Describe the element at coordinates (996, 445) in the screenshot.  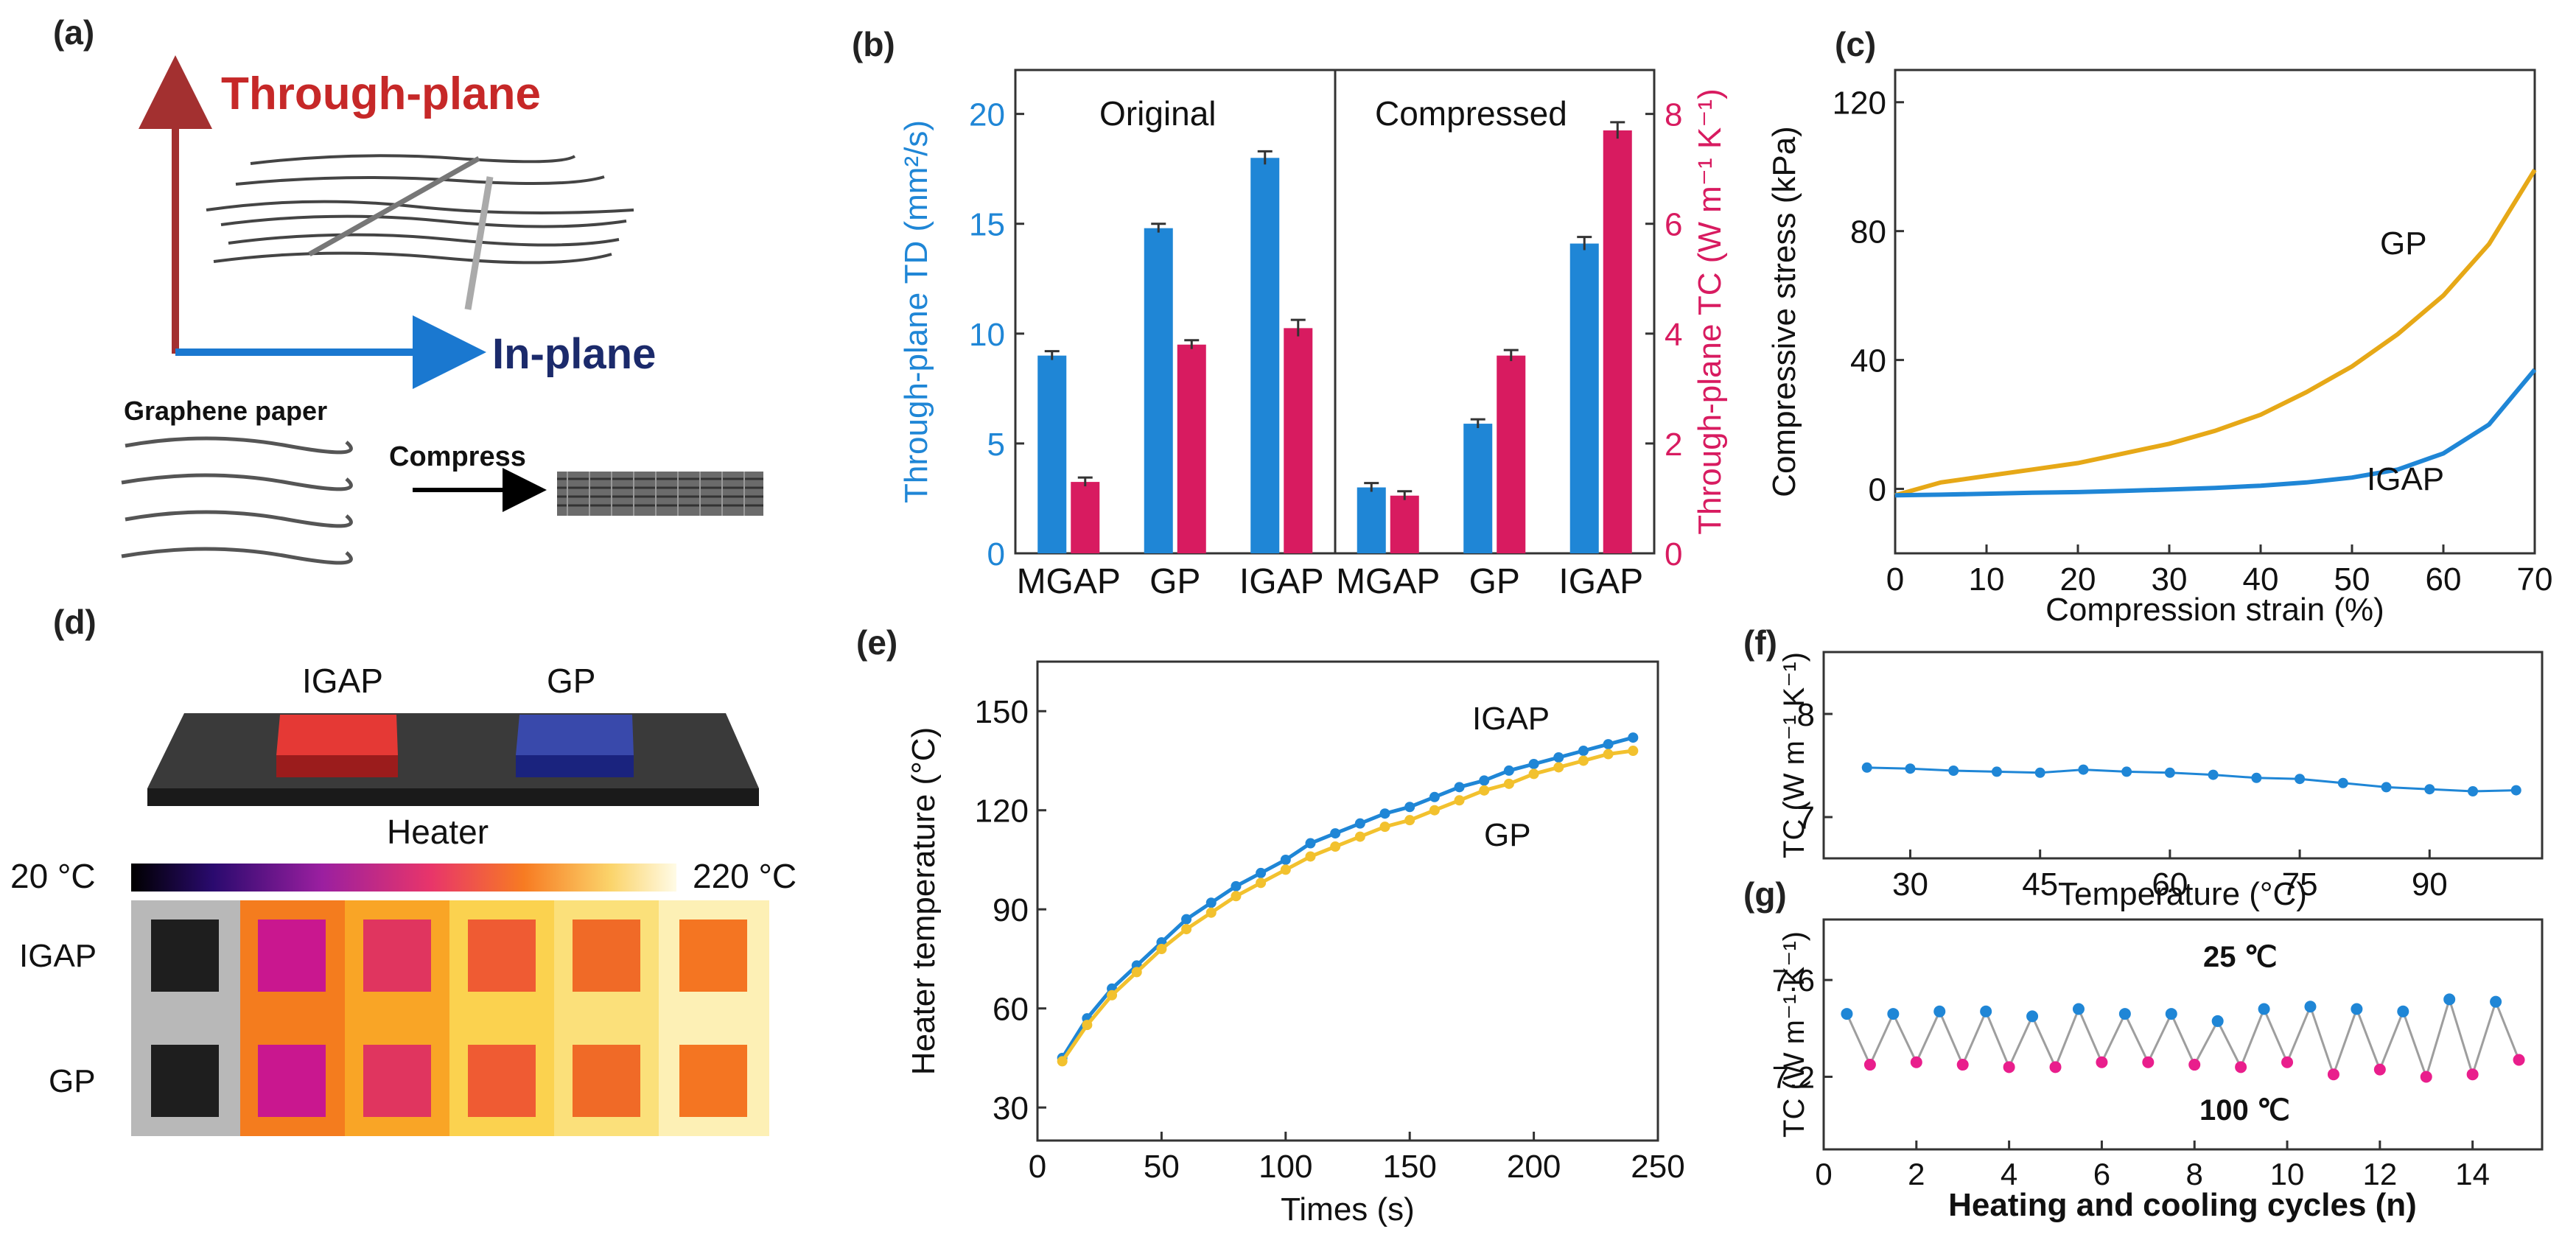
I see `y-tick-label-left: 5` at that location.